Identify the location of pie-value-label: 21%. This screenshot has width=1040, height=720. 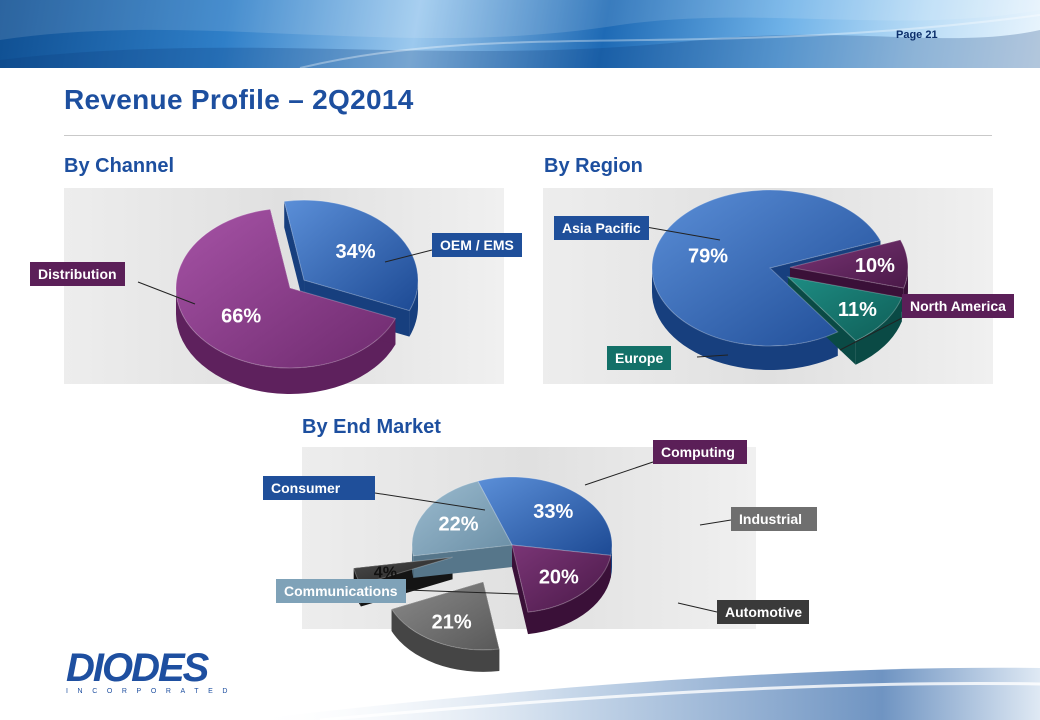
(452, 622).